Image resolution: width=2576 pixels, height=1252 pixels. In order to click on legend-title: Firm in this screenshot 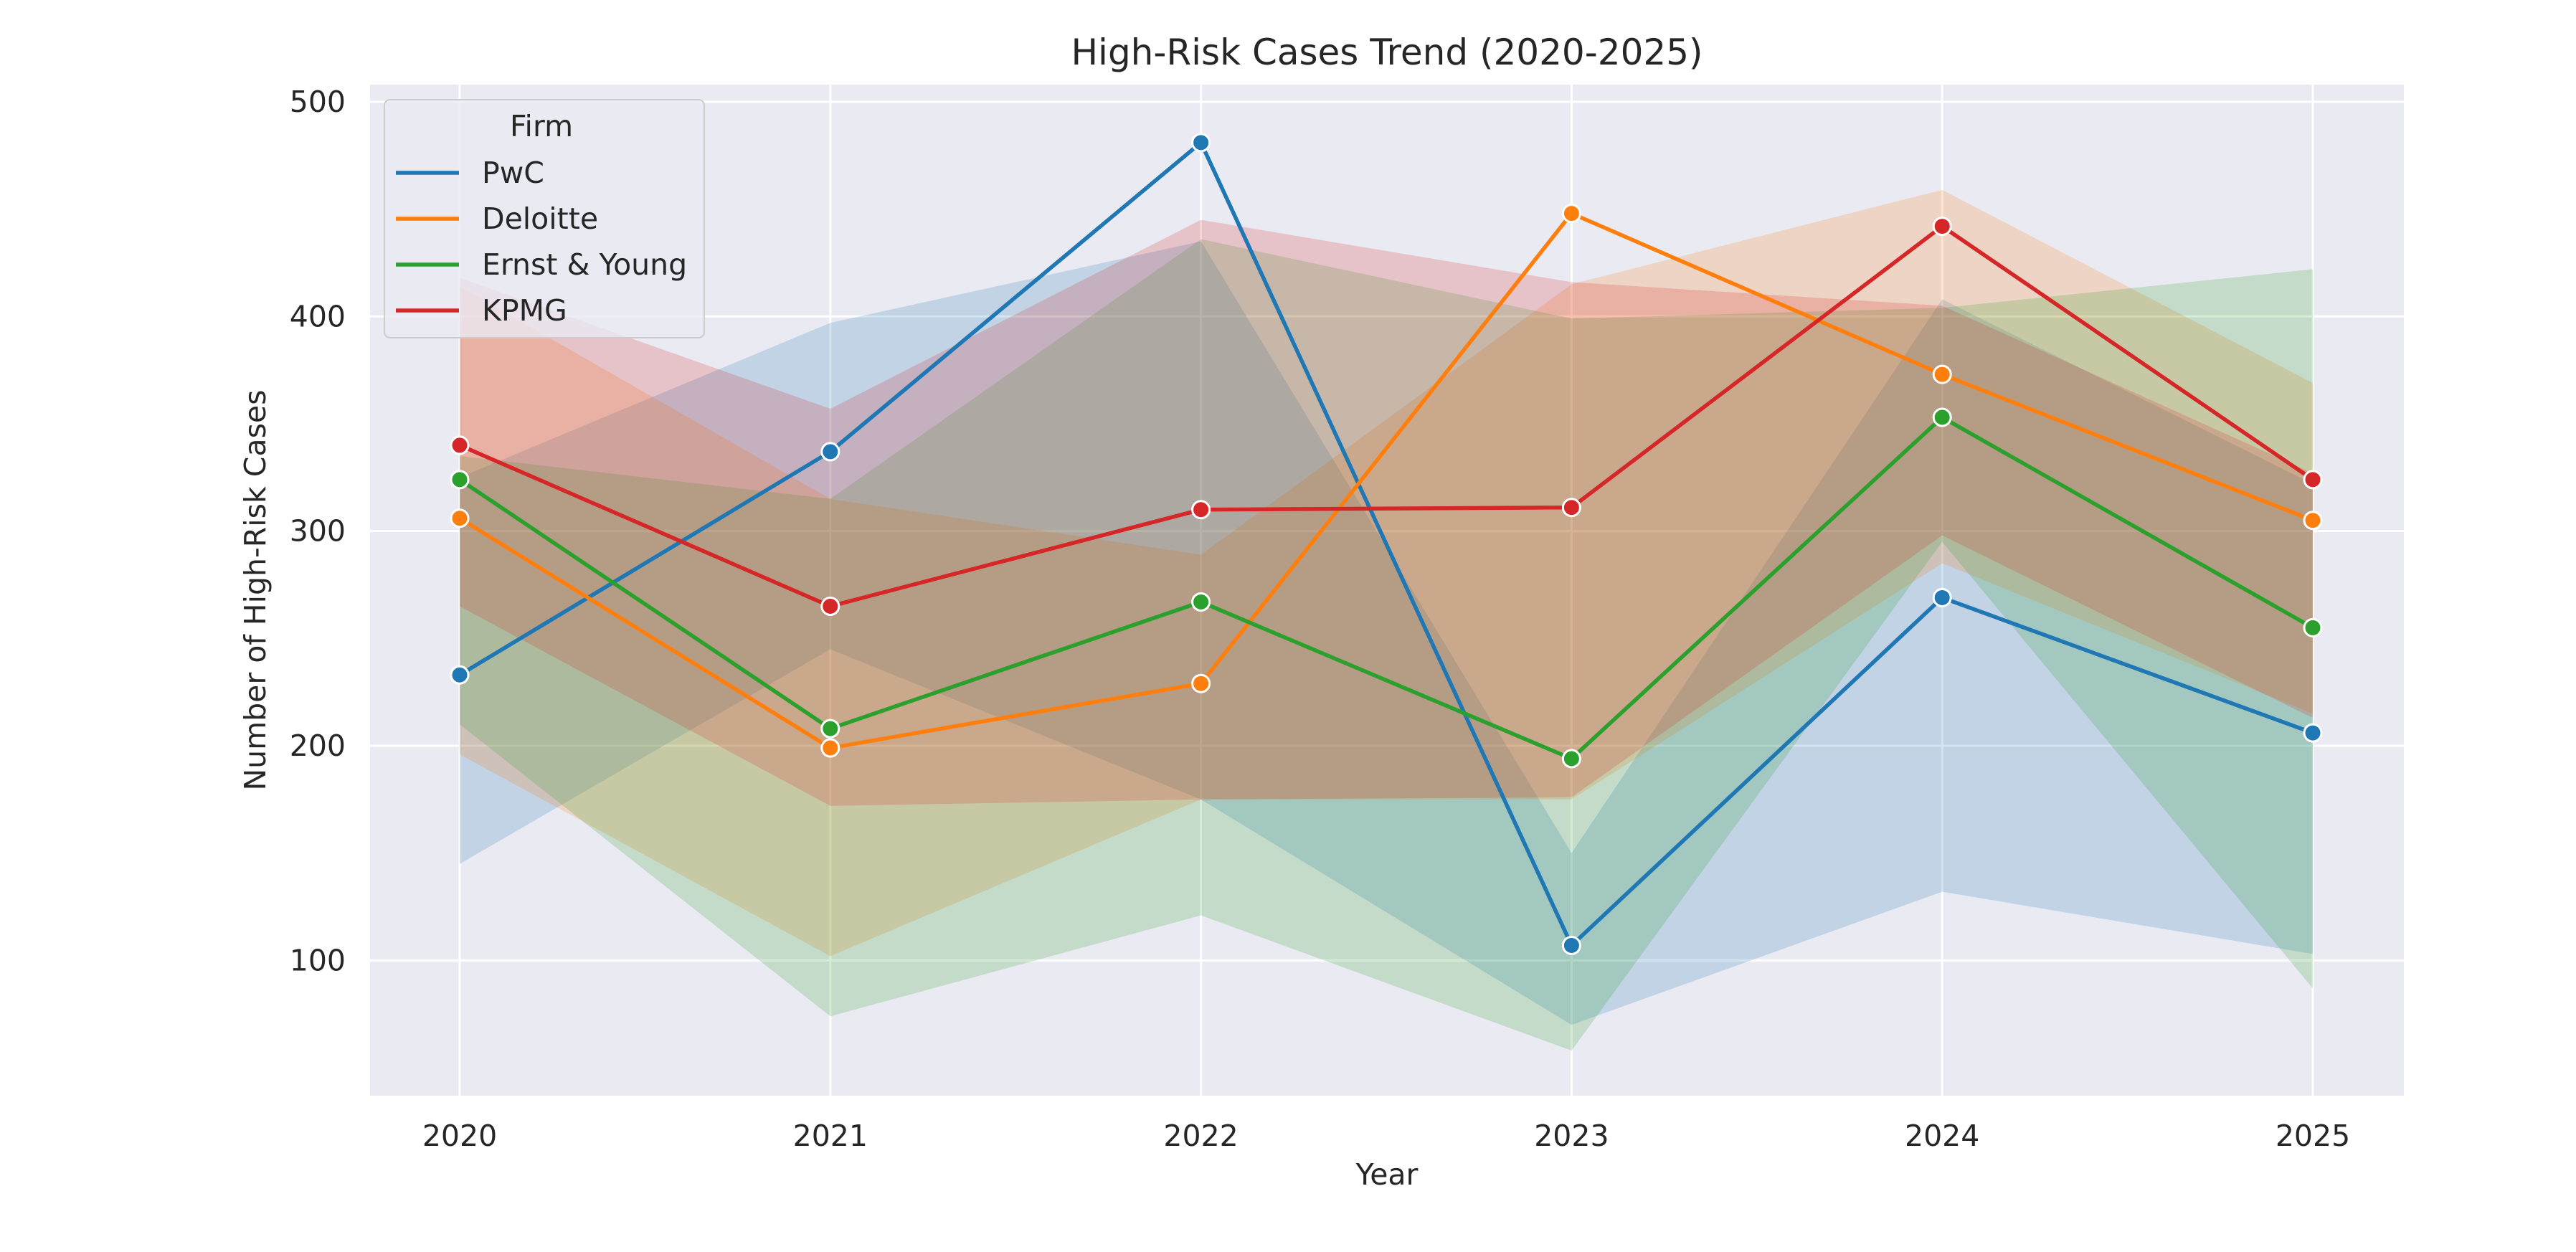, I will do `click(541, 126)`.